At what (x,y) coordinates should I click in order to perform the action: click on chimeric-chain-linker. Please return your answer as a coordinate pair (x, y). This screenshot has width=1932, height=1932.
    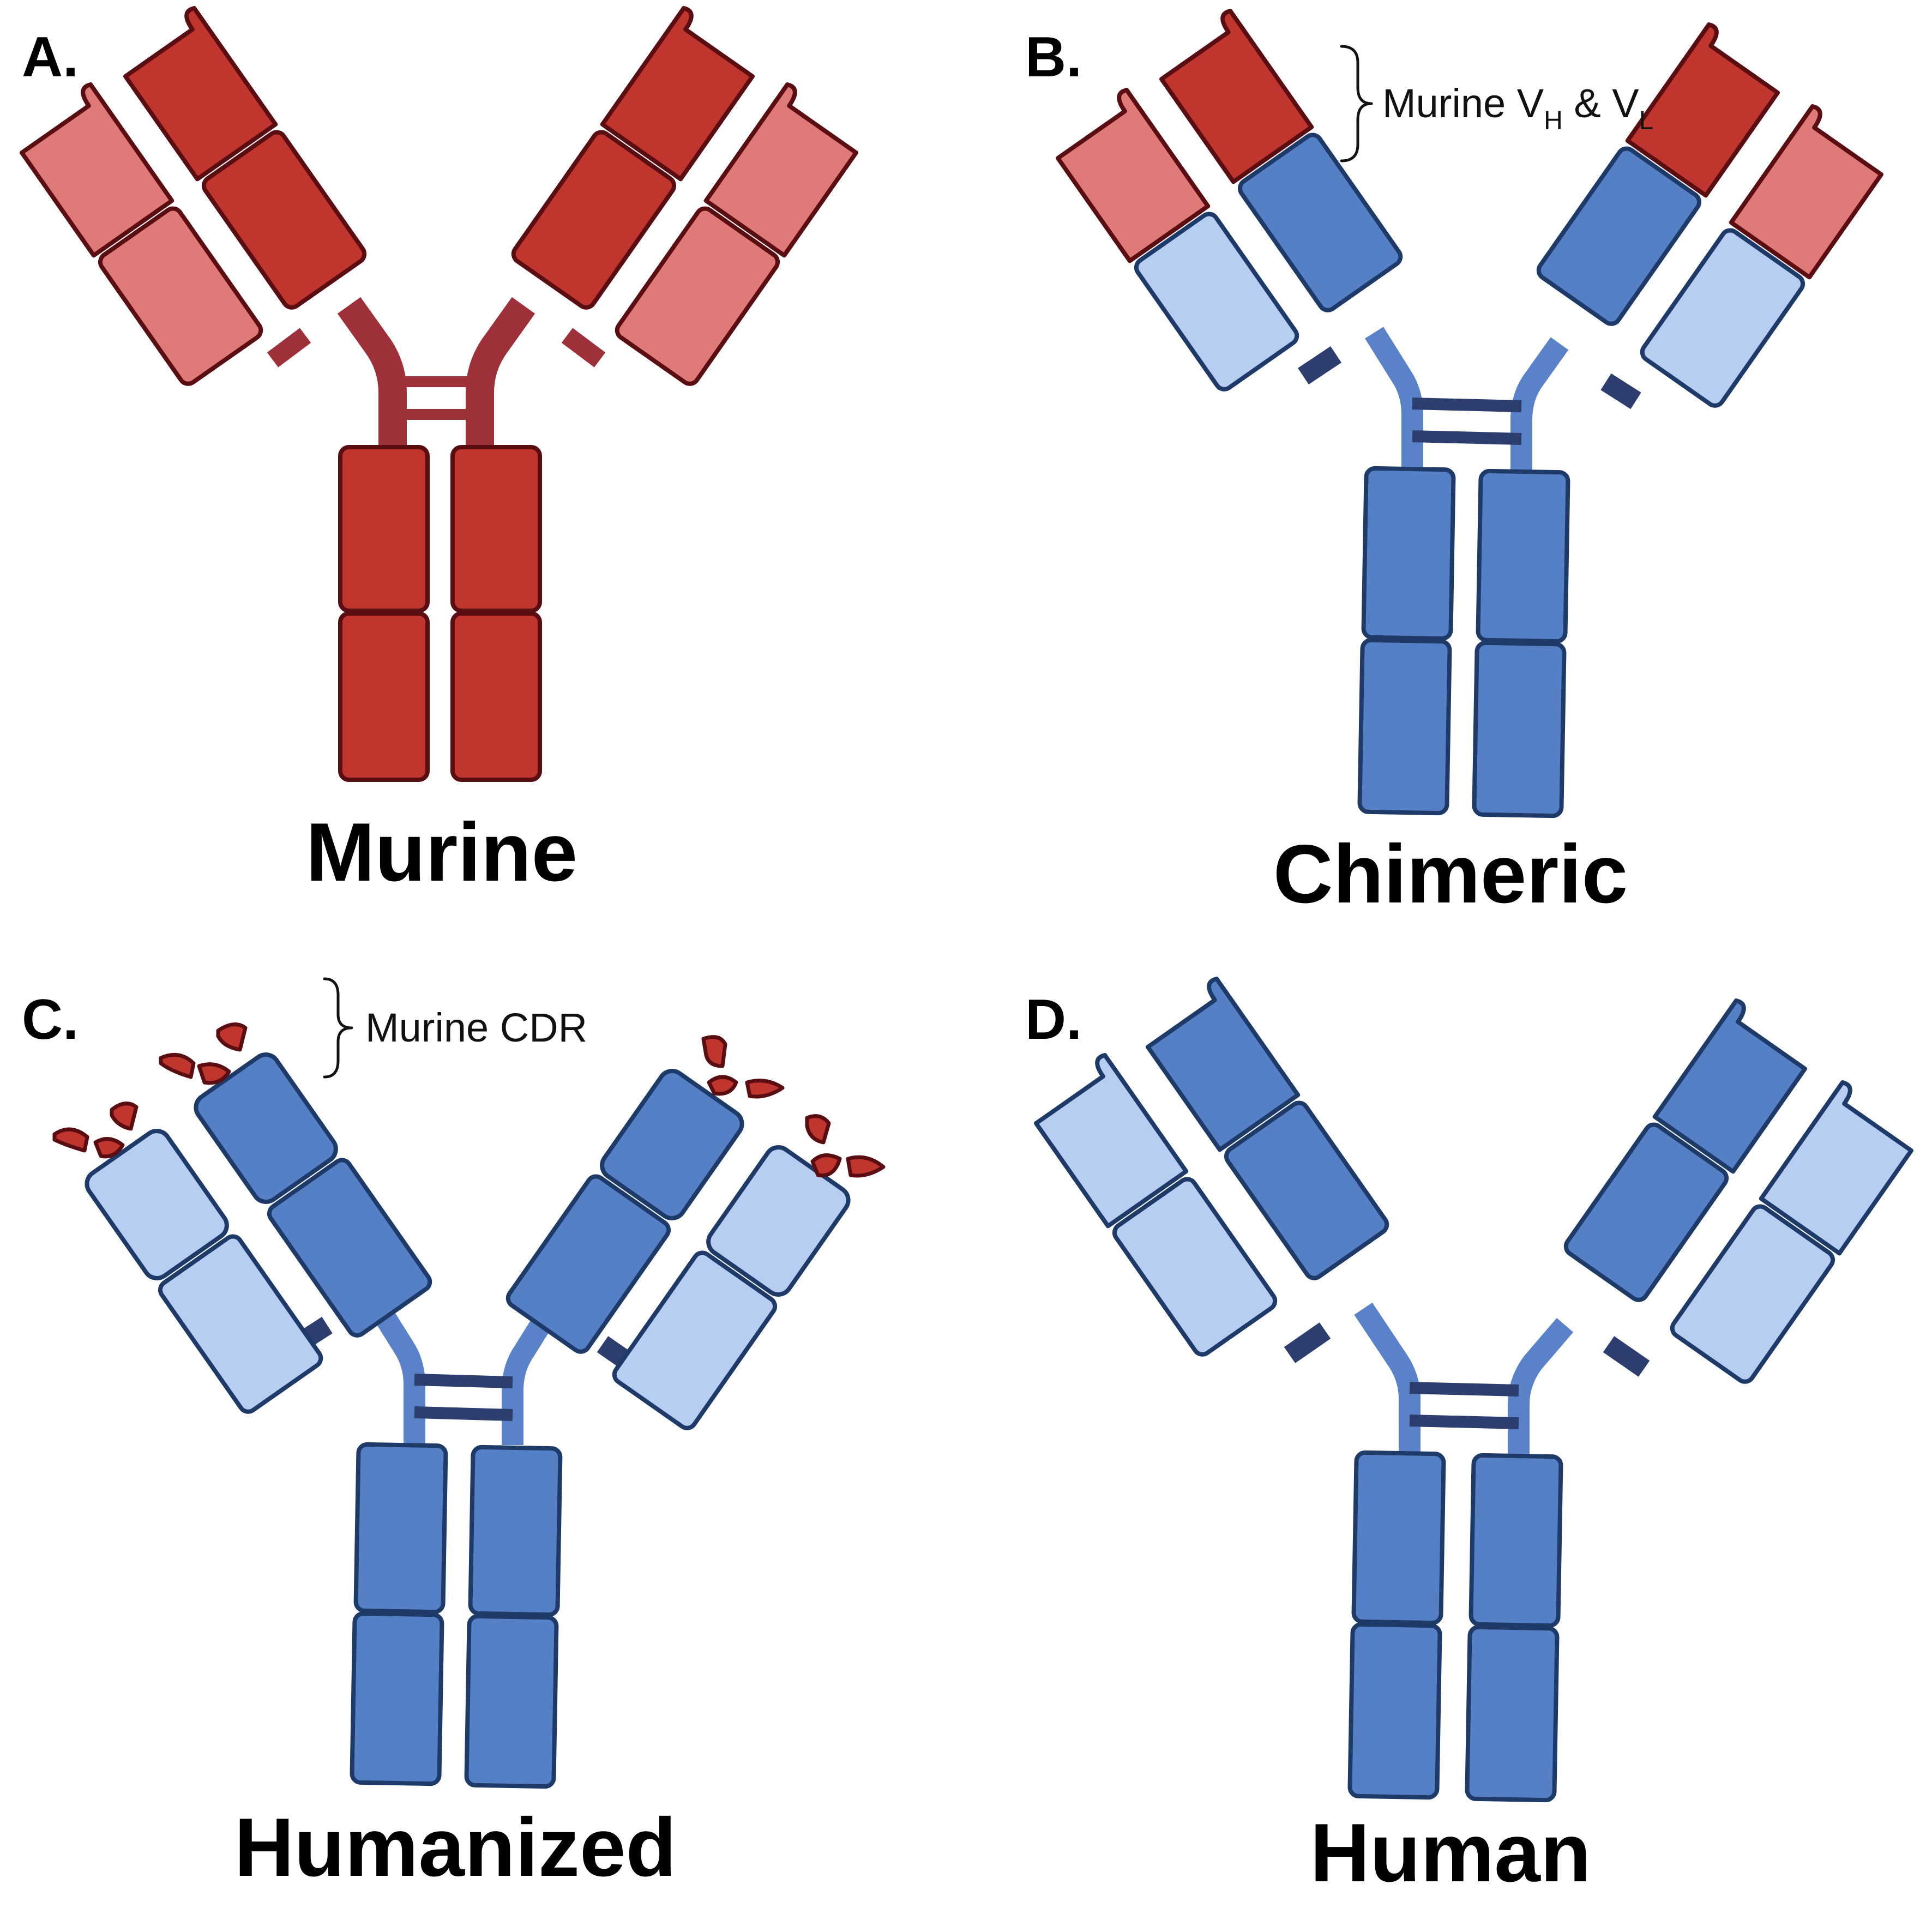
    Looking at the image, I should click on (1319, 365).